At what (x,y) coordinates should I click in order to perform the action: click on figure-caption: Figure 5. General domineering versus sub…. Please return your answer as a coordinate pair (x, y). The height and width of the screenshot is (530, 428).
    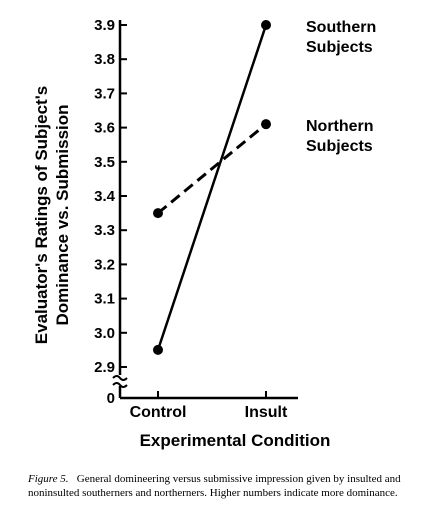
    Looking at the image, I should click on (220, 486).